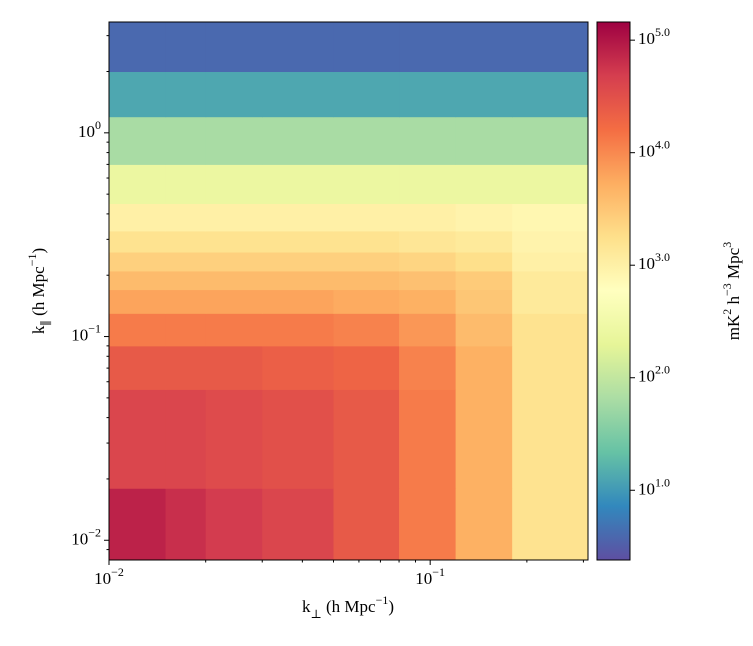 This screenshot has width=753, height=646. Describe the element at coordinates (654, 373) in the screenshot. I see `colorbar-tick-label: 102.0` at that location.